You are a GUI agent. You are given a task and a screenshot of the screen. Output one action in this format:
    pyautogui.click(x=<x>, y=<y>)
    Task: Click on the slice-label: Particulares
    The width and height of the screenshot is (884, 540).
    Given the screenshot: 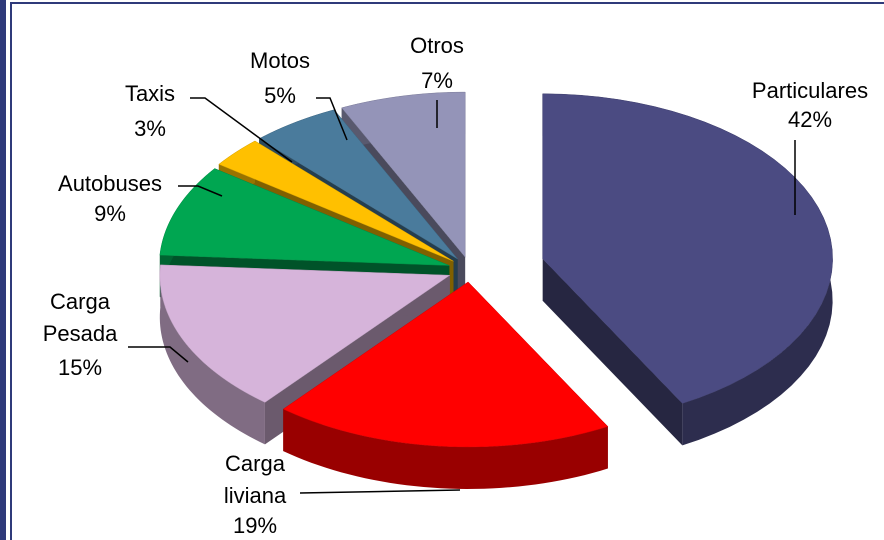 What is the action you would take?
    pyautogui.click(x=810, y=90)
    